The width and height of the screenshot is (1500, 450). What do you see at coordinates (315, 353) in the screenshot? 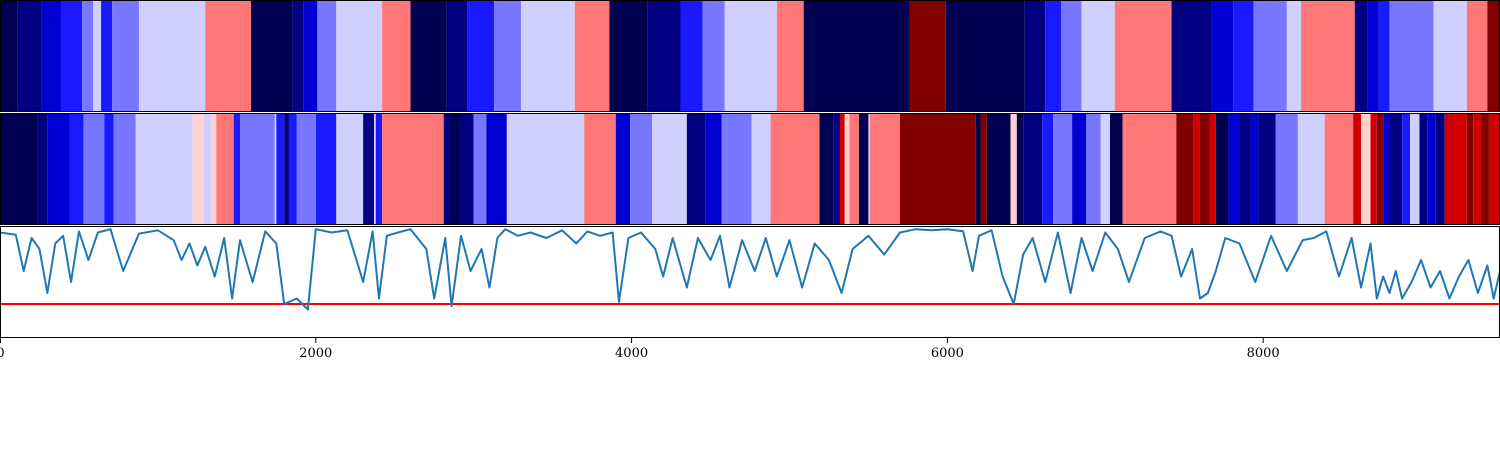
I see `x-tick-label: 2000` at bounding box center [315, 353].